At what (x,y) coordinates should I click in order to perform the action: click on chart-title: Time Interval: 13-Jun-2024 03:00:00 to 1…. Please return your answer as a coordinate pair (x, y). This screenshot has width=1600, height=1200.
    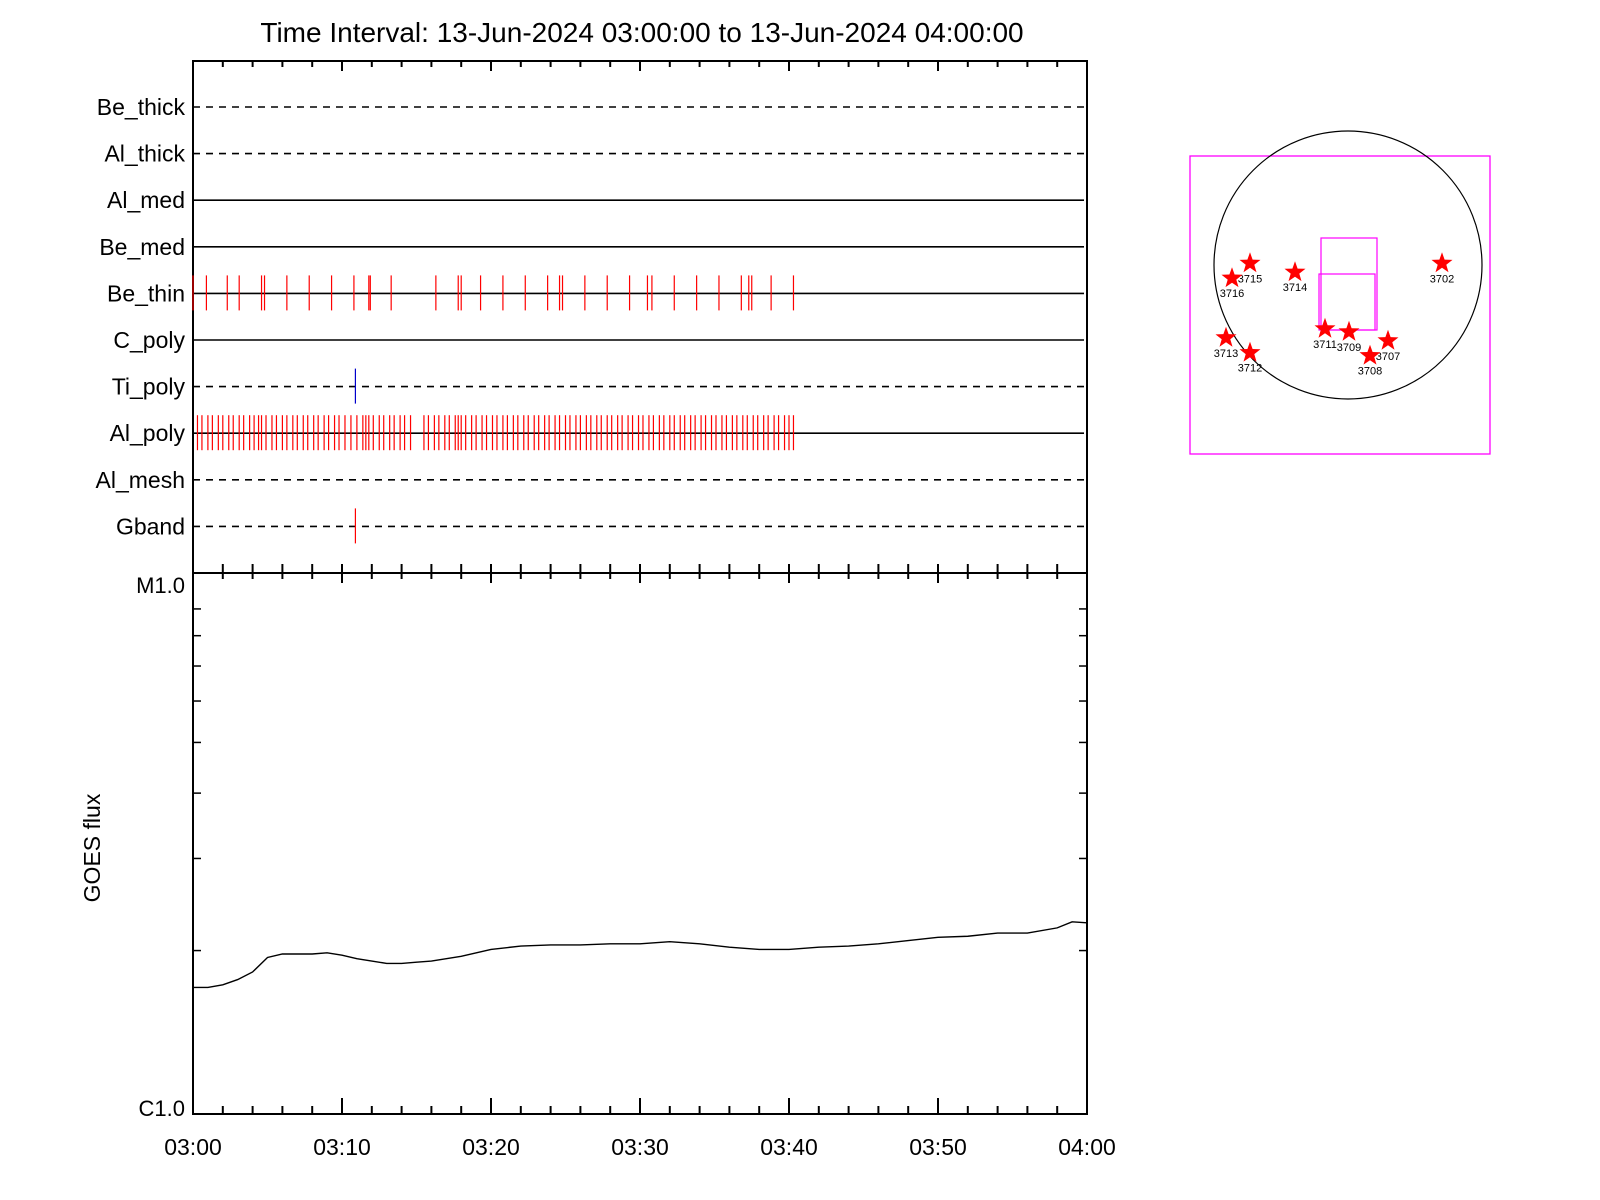
    Looking at the image, I should click on (641, 32).